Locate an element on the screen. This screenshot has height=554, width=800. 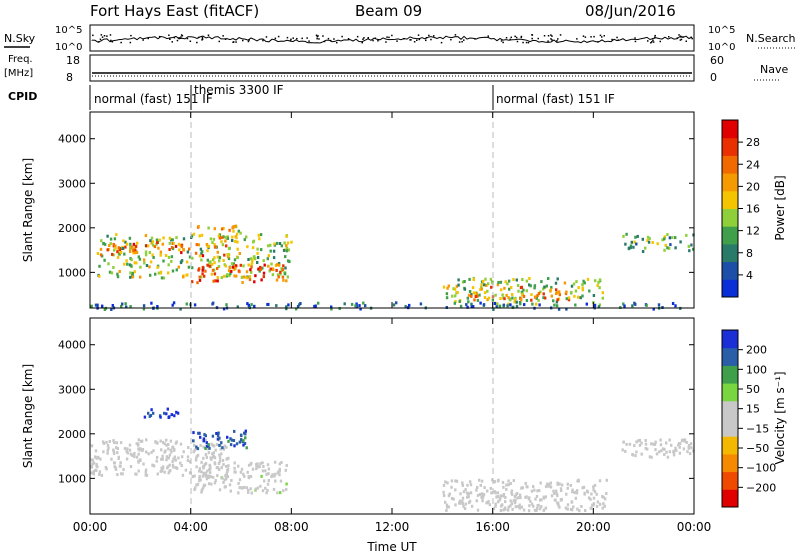
x-tick-label: 00:00 is located at coordinates (694, 527).